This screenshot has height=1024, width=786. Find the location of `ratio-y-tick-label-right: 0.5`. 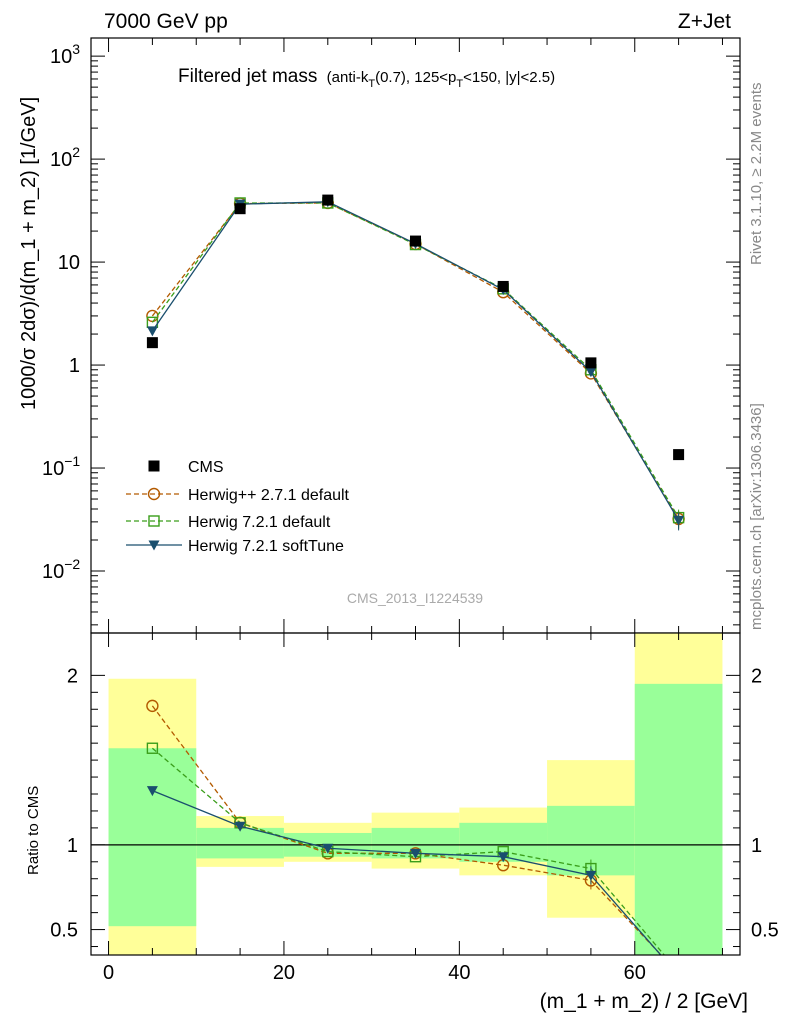

ratio-y-tick-label-right: 0.5 is located at coordinates (765, 931).